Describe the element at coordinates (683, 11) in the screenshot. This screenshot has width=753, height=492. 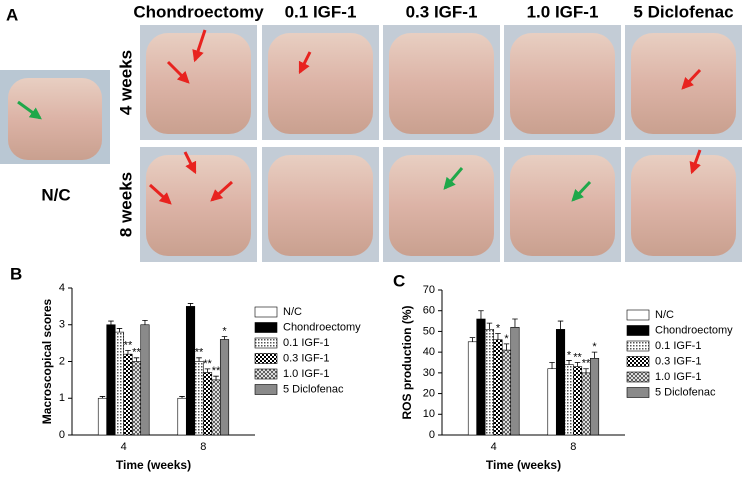
I see `column-header: 5 Diclofenac` at that location.